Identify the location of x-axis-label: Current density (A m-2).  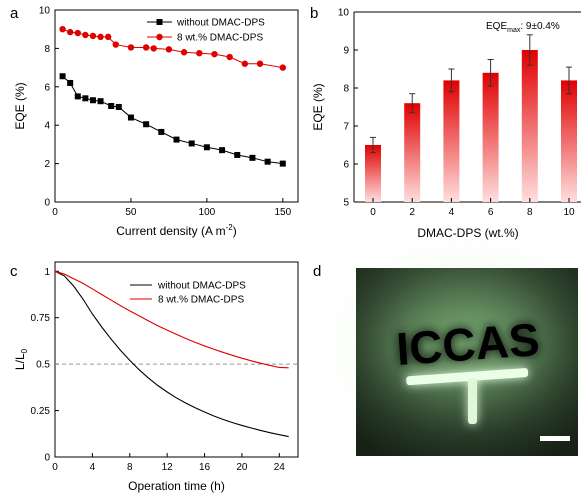
(176, 230).